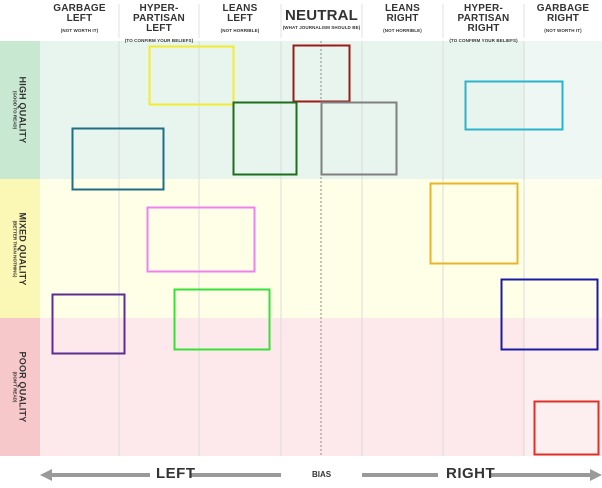  I want to click on row-title: HIGH QUALITY, so click(22, 110).